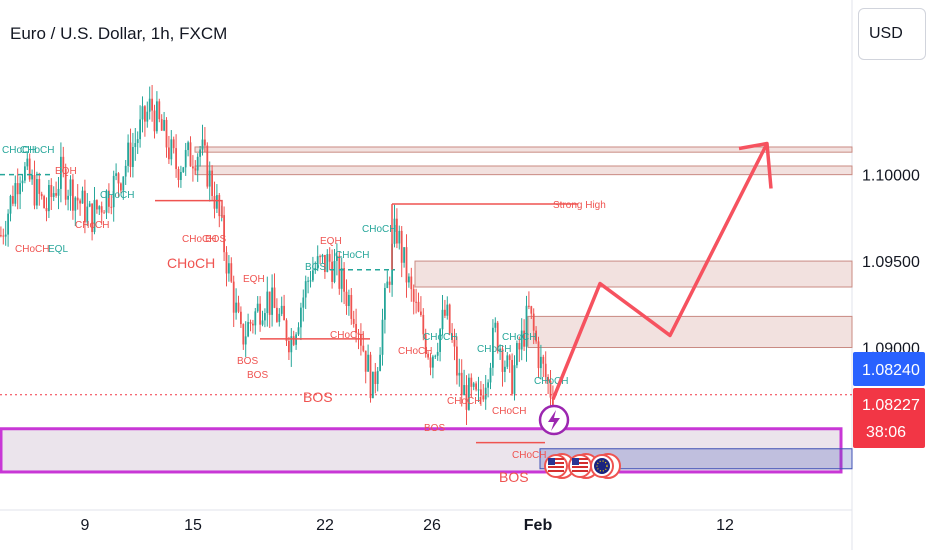  Describe the element at coordinates (889, 369) in the screenshot. I see `price-badge-primary` at that location.